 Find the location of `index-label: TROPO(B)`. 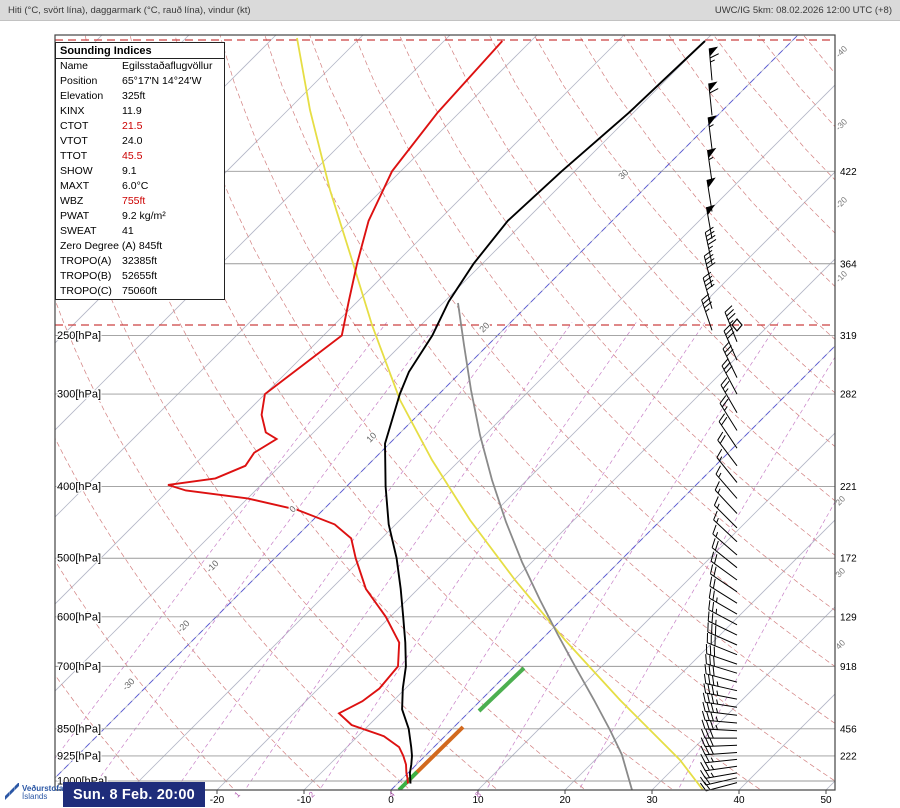

index-label: TROPO(B) is located at coordinates (86, 276).